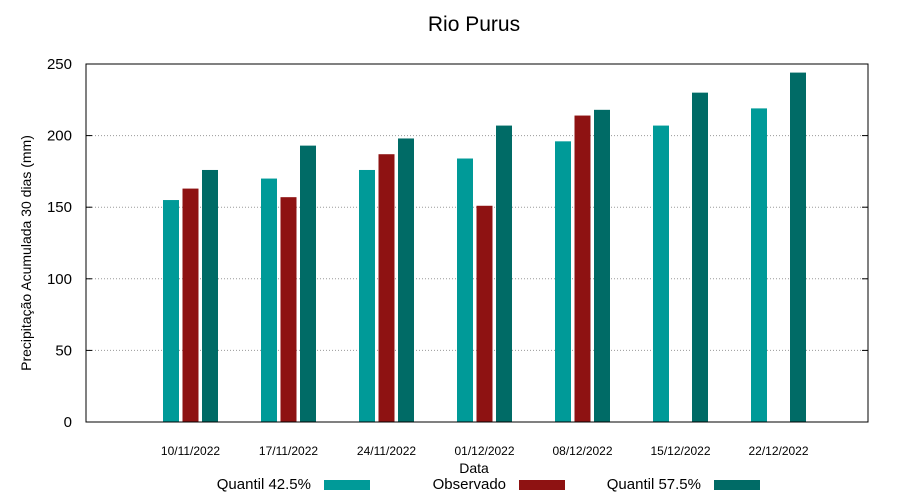 The image size is (900, 500). Describe the element at coordinates (680, 451) in the screenshot. I see `x-tick-label: 15/12/2022` at that location.